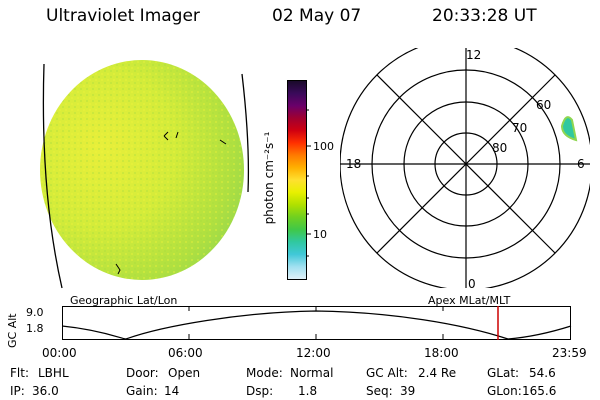 This screenshot has width=600, height=400. What do you see at coordinates (520, 128) in the screenshot?
I see `polar-label-70: 70` at bounding box center [520, 128].